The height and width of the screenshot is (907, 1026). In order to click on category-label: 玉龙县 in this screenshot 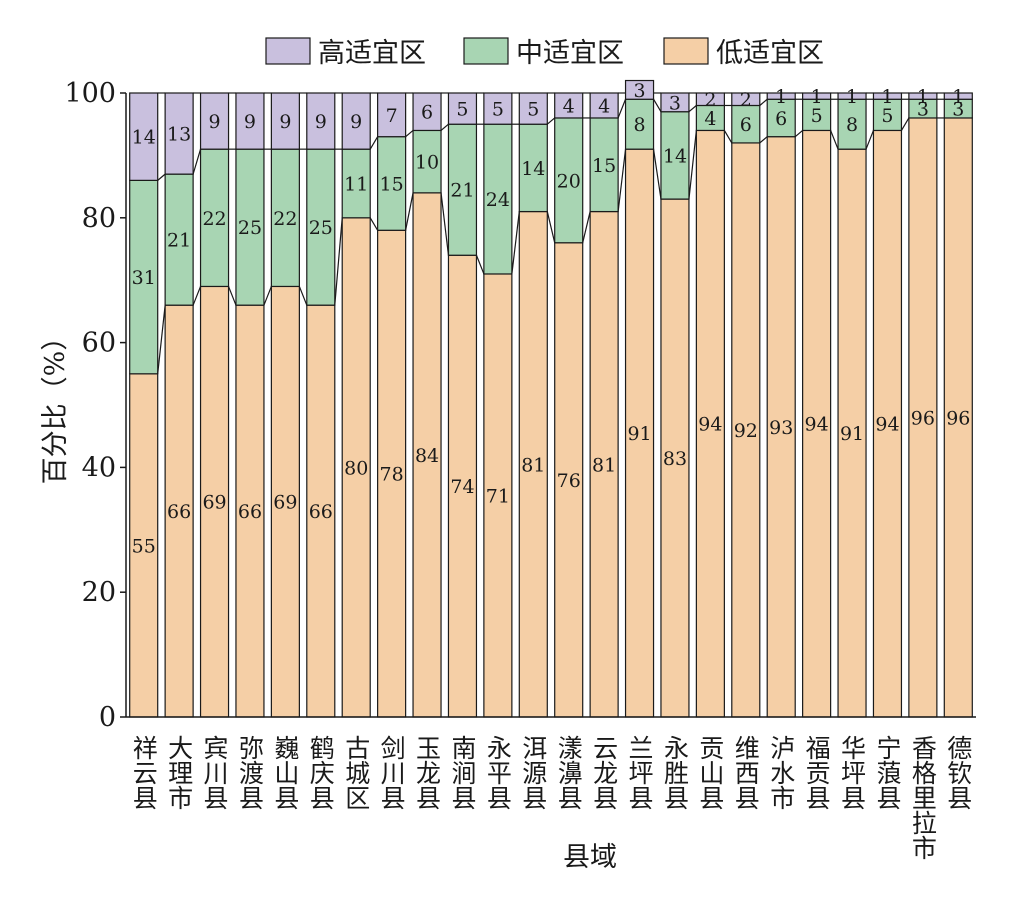, I will do `click(427, 772)`.